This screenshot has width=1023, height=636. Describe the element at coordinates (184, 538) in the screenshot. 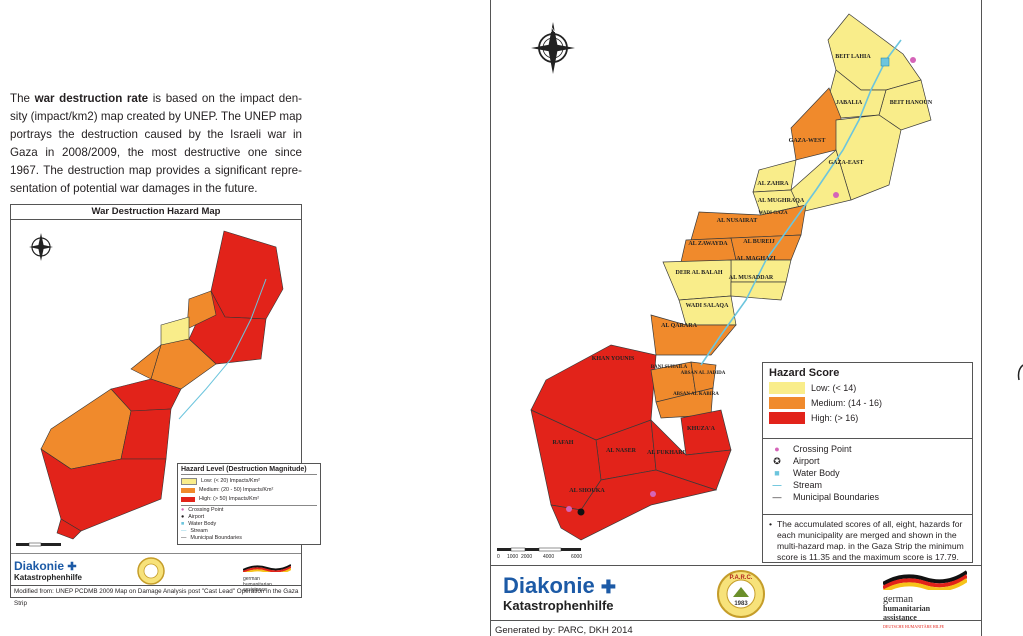

I see `boundary-line-icon: —` at that location.